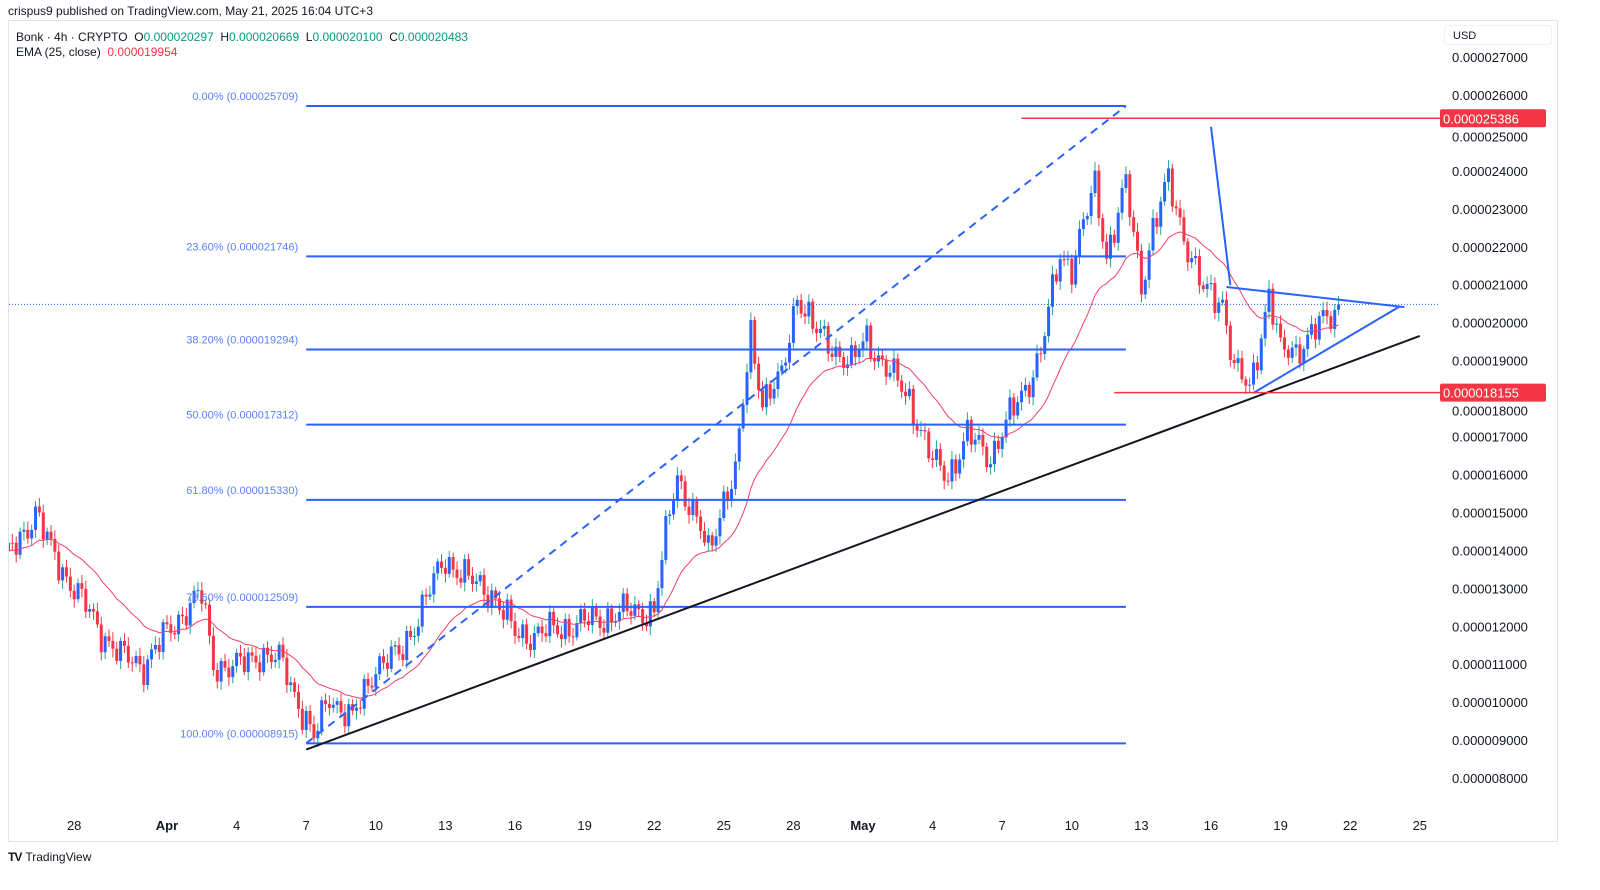 This screenshot has height=890, width=1600. Describe the element at coordinates (584, 825) in the screenshot. I see `x-tick-label: 19` at that location.